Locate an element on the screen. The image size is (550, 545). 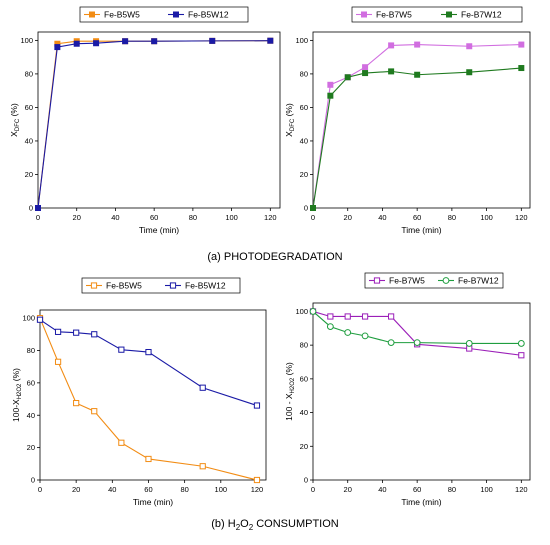
legend-label: Fe-B5W5 is located at coordinates (124, 286).